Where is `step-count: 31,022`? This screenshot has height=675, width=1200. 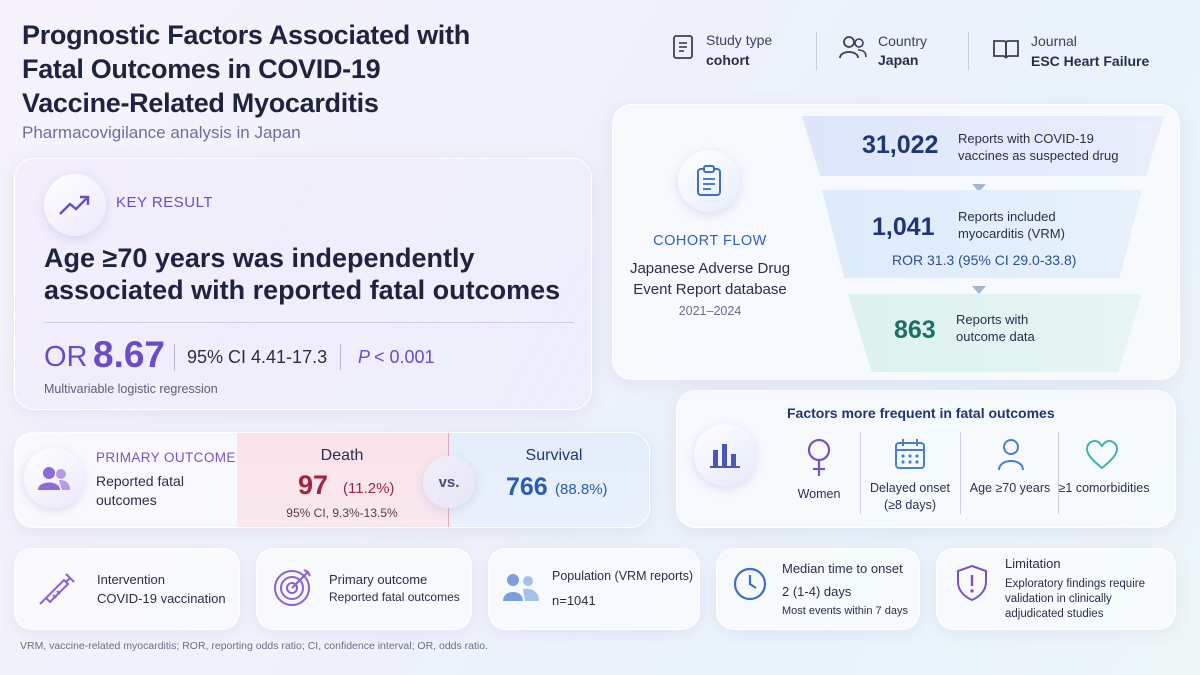
step-count: 31,022 is located at coordinates (900, 145).